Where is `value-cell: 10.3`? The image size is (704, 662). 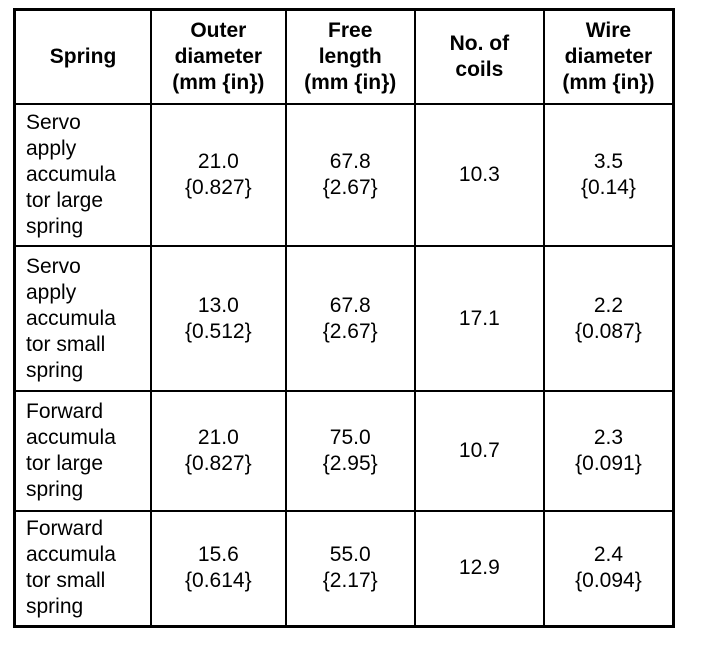 value-cell: 10.3 is located at coordinates (479, 175).